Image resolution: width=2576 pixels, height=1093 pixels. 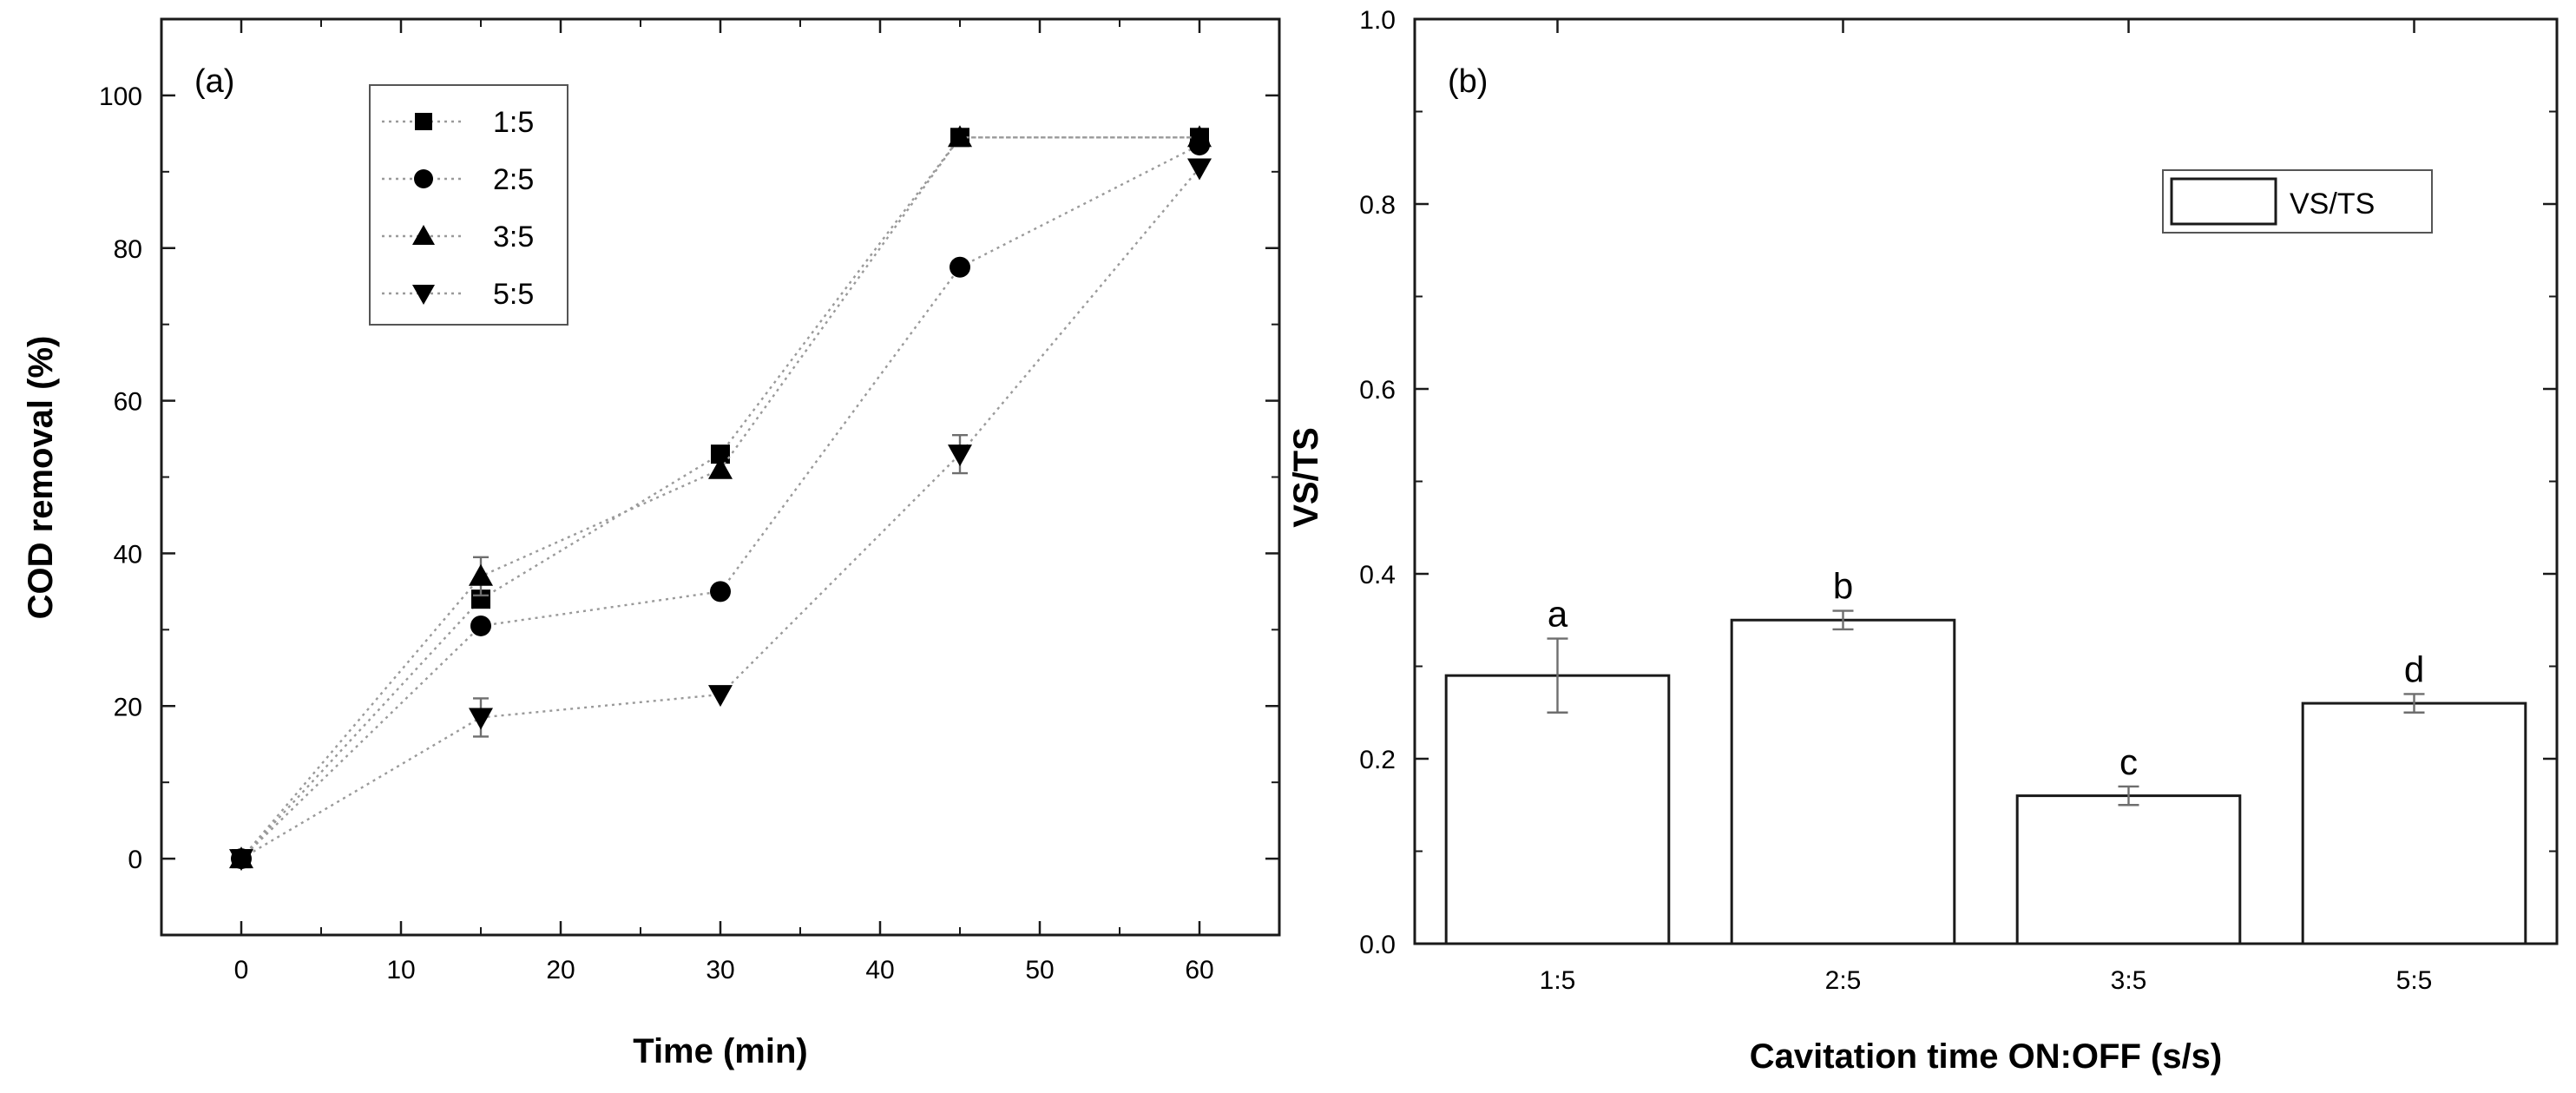 What do you see at coordinates (513, 122) in the screenshot?
I see `legend-label: 1:5` at bounding box center [513, 122].